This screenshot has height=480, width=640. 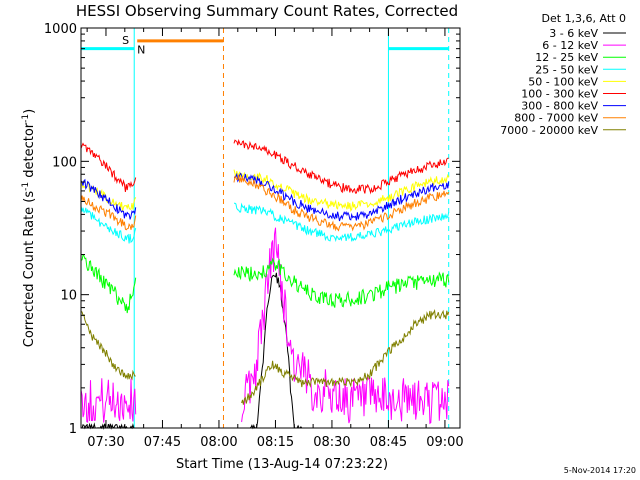 What do you see at coordinates (559, 94) in the screenshot?
I see `legend-entry-label: 100 - 300 keV` at bounding box center [559, 94].